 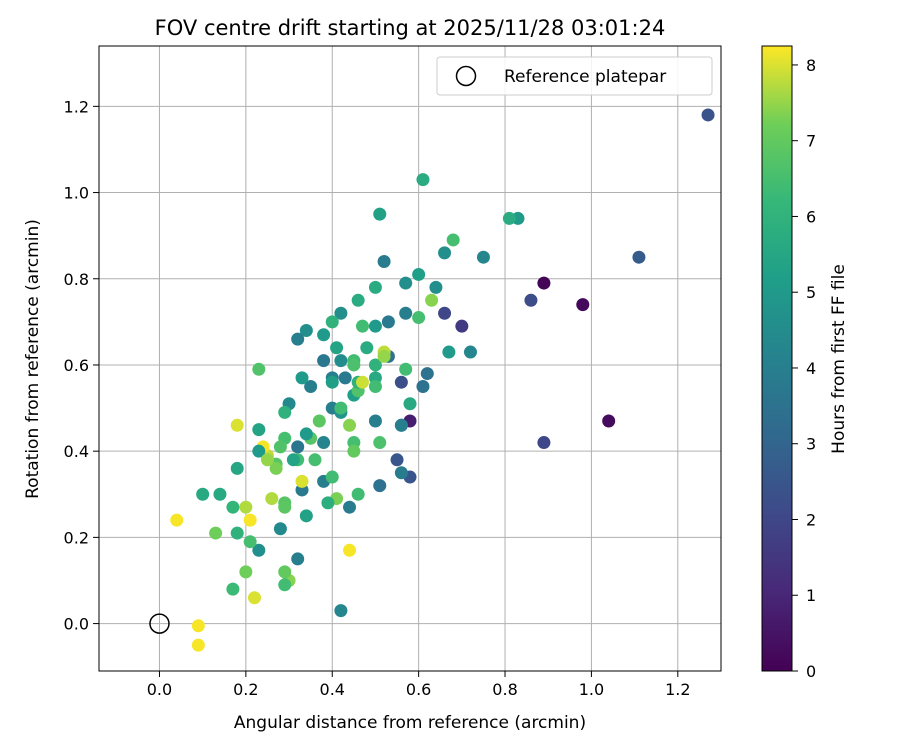 I want to click on colorbar-tick-label: 5, so click(x=811, y=292).